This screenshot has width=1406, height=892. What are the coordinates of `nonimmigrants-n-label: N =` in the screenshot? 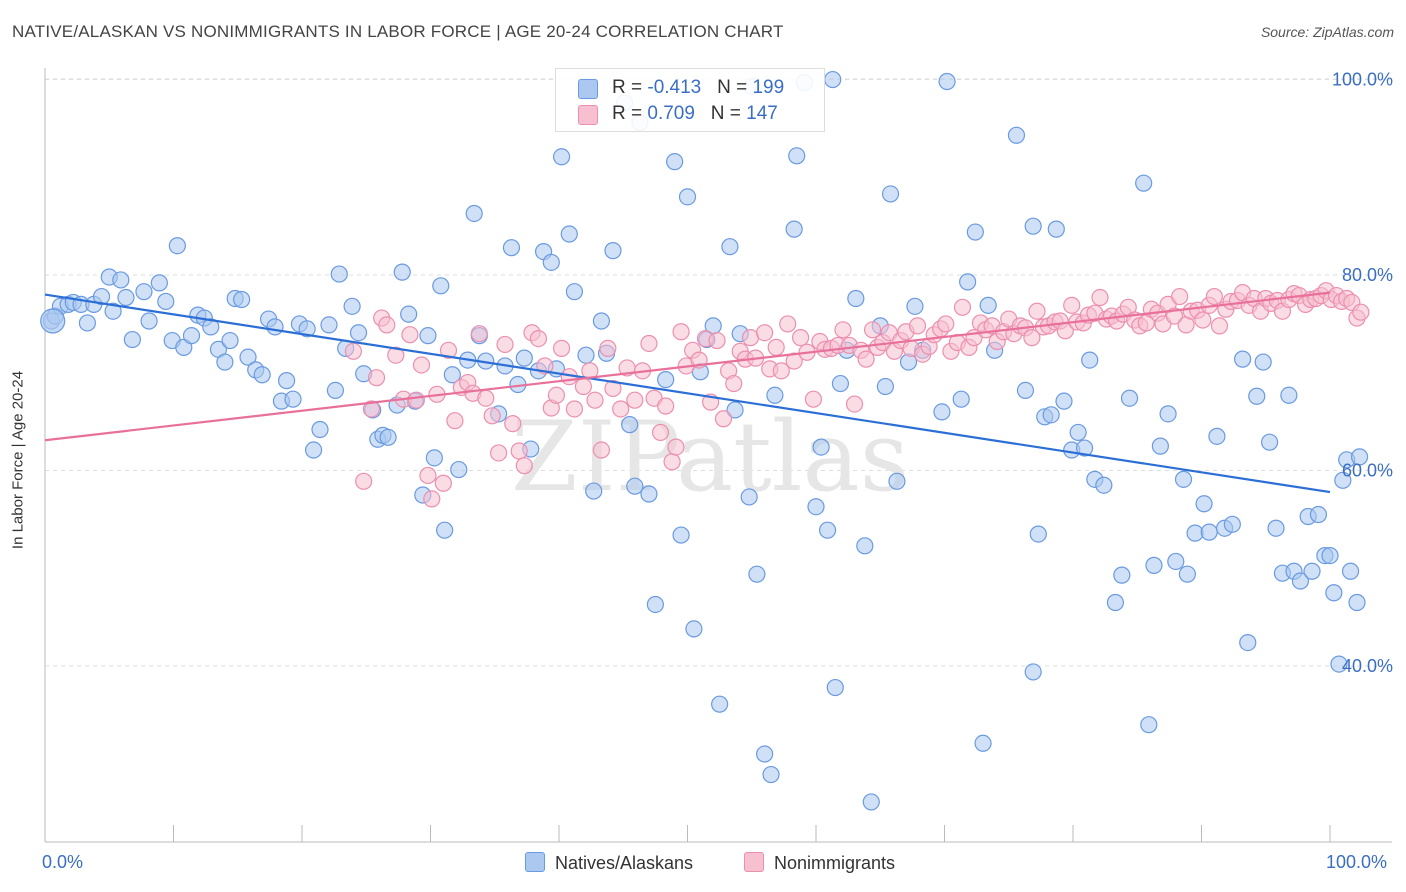 It's located at (728, 113).